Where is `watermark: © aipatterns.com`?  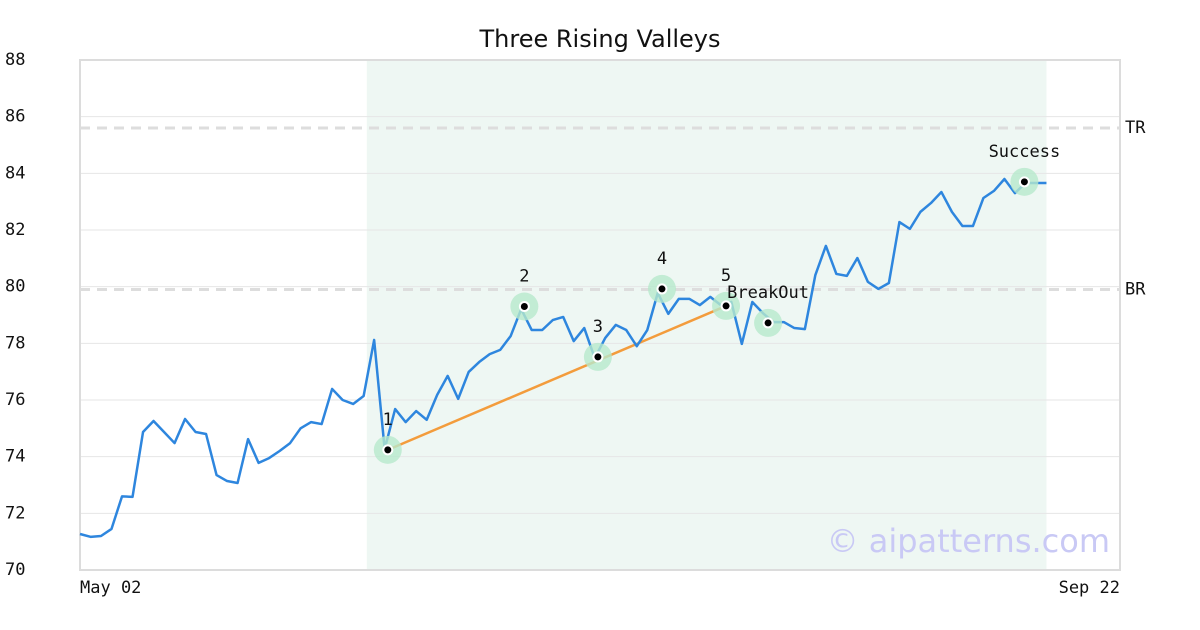
watermark: © aipatterns.com is located at coordinates (968, 541).